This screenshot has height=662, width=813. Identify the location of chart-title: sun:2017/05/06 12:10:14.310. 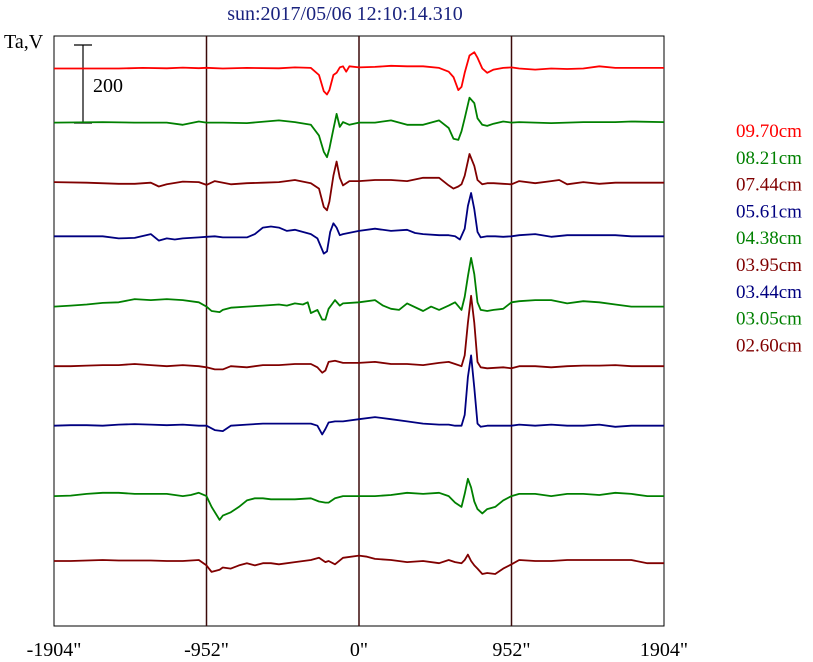
(345, 14).